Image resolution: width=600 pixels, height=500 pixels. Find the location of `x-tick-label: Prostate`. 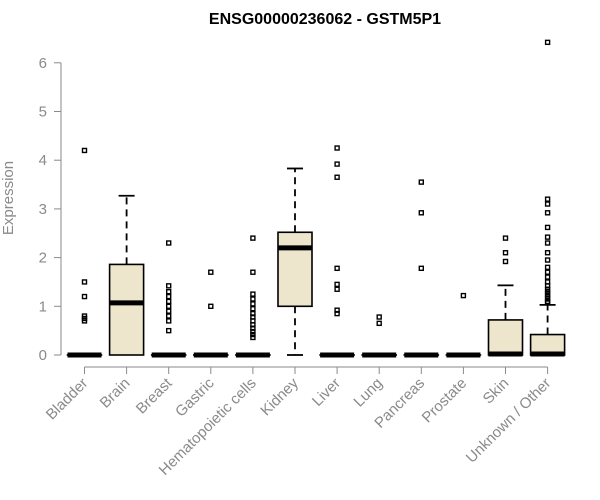

x-tick-label: Prostate is located at coordinates (445, 401).